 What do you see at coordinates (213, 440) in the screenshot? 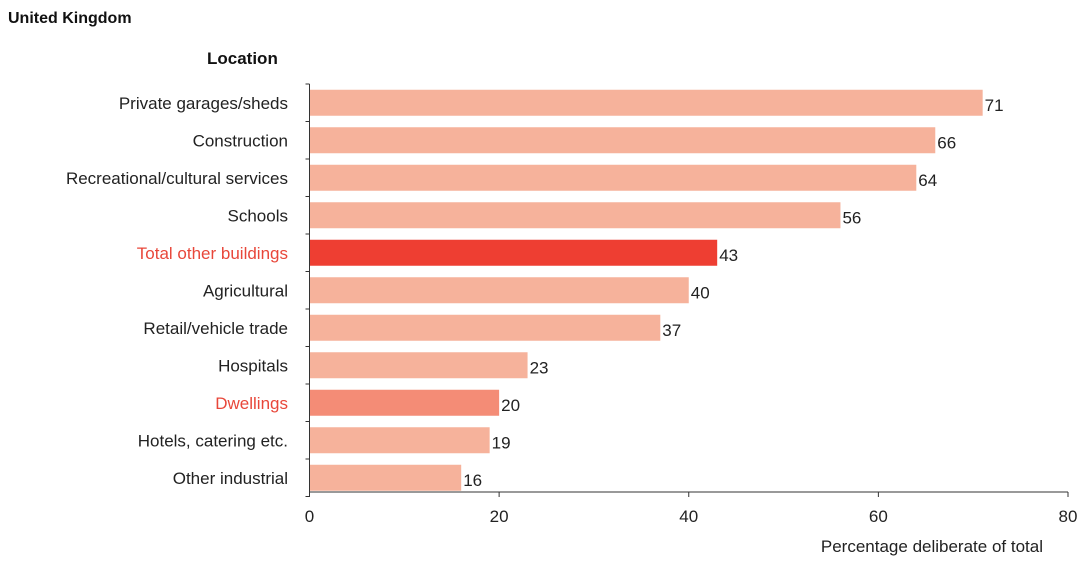
I see `category-label-hotels-catering-etc: Hotels, catering etc.` at bounding box center [213, 440].